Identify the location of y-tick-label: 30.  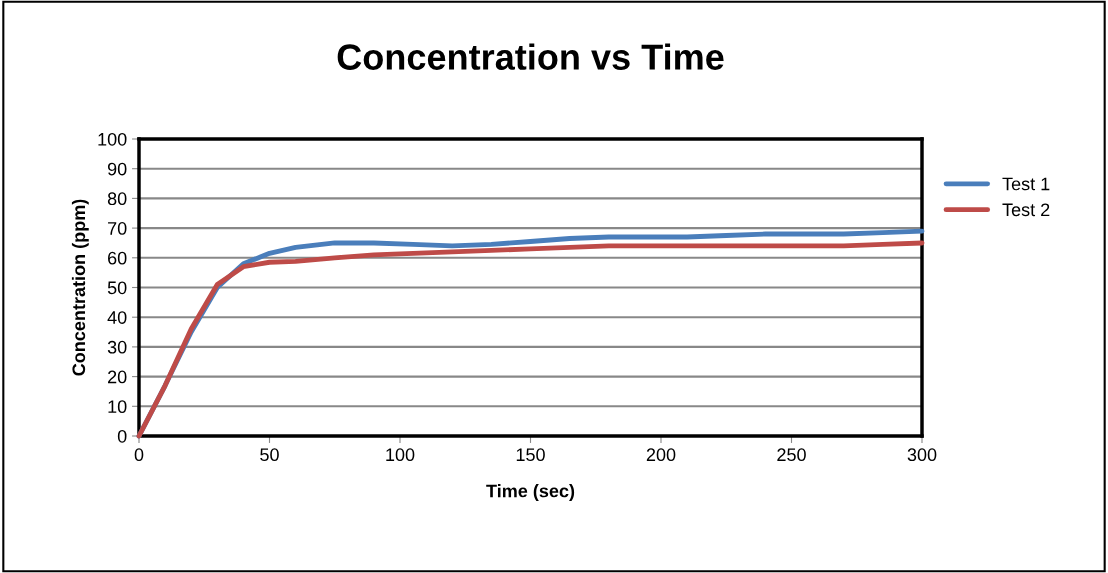
(117, 347).